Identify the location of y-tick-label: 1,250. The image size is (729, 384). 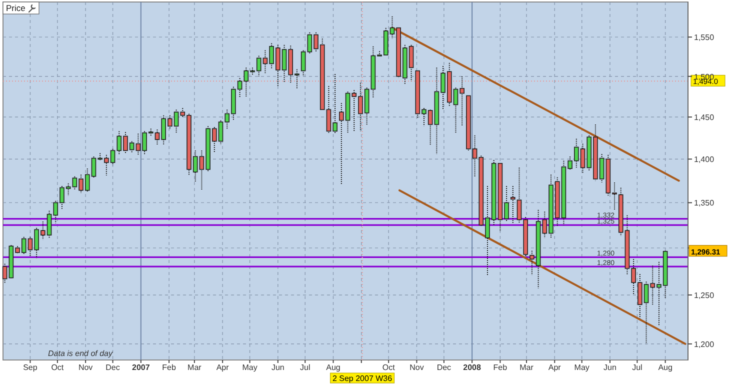
(704, 295).